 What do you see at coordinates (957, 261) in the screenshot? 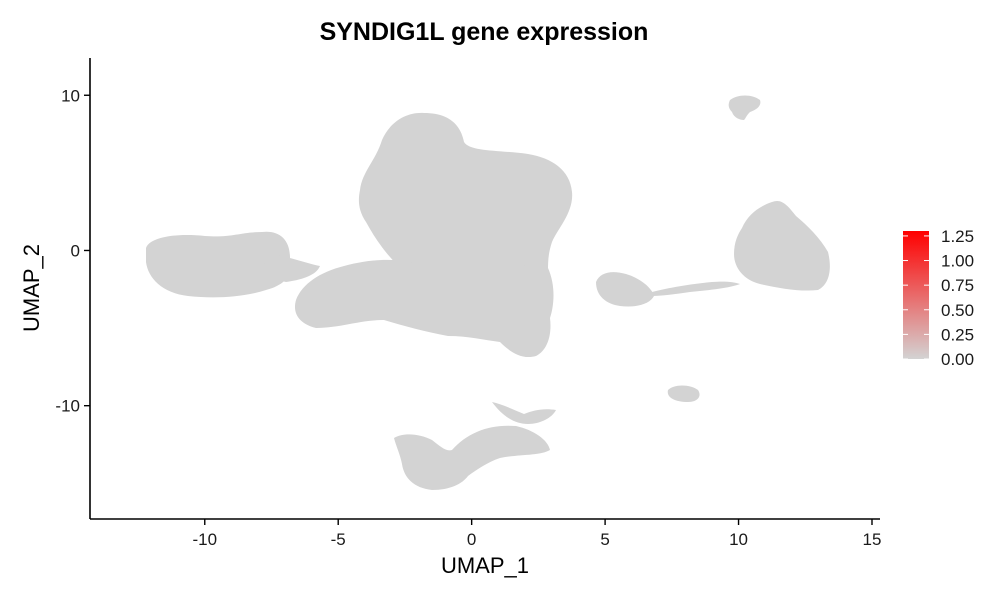
I see `colorbar-label: 1.00` at bounding box center [957, 261].